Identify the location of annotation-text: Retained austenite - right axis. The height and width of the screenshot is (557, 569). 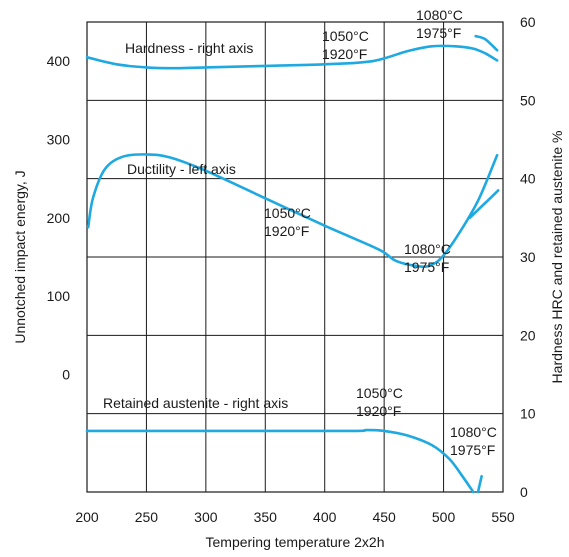
(195, 403).